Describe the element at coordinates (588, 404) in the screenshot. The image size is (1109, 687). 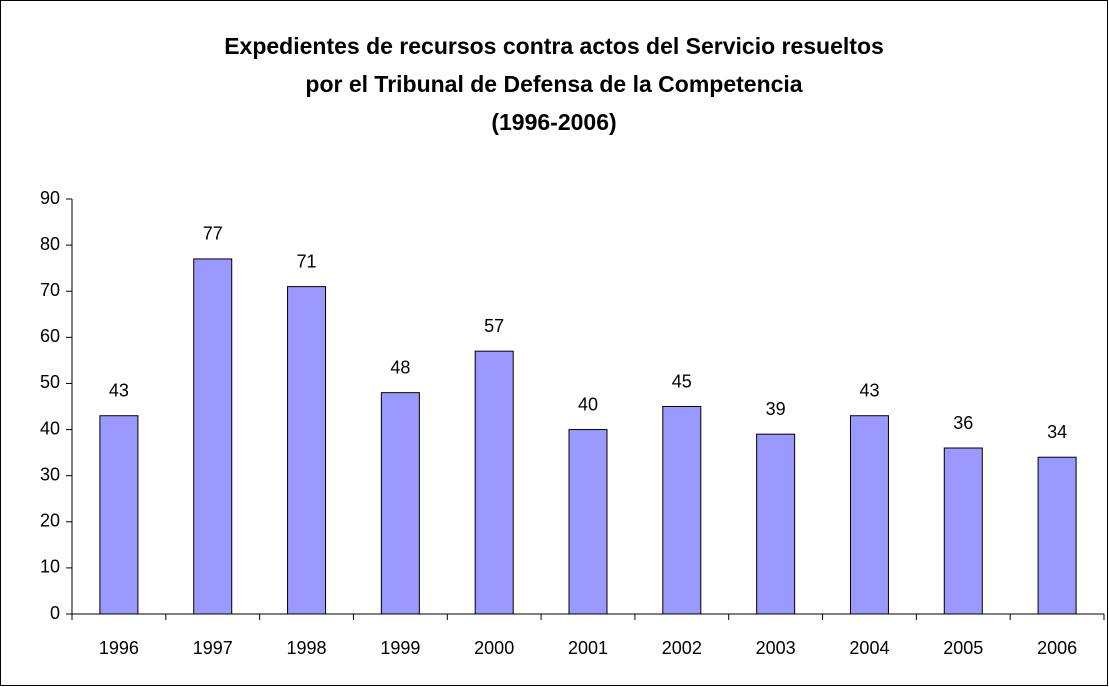
I see `data-label: 40` at that location.